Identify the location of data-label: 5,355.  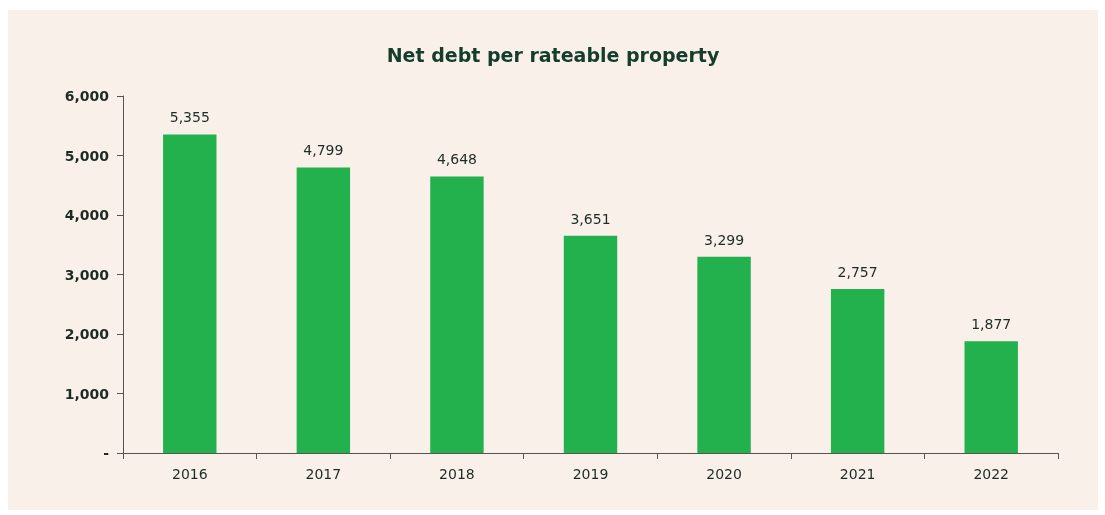
(189, 117).